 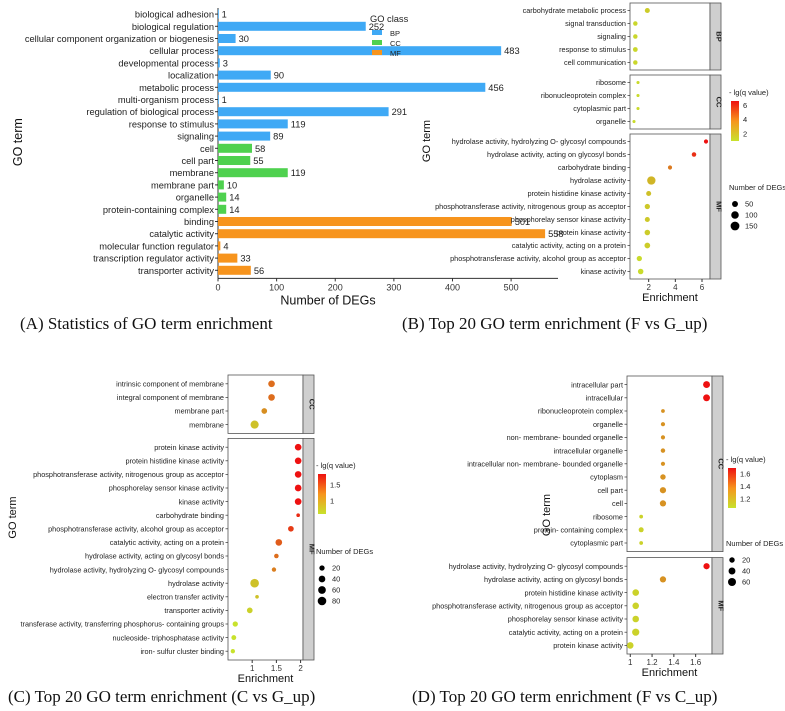 What do you see at coordinates (452, 287) in the screenshot?
I see `x-tick-label: 400` at bounding box center [452, 287].